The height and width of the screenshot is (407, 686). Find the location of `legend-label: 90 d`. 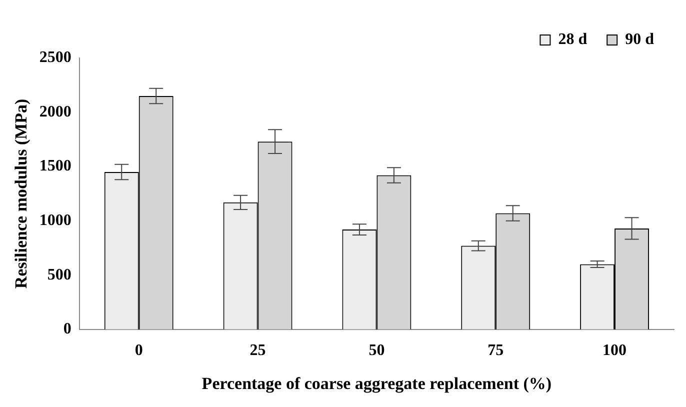

legend-label: 90 d is located at coordinates (639, 39).